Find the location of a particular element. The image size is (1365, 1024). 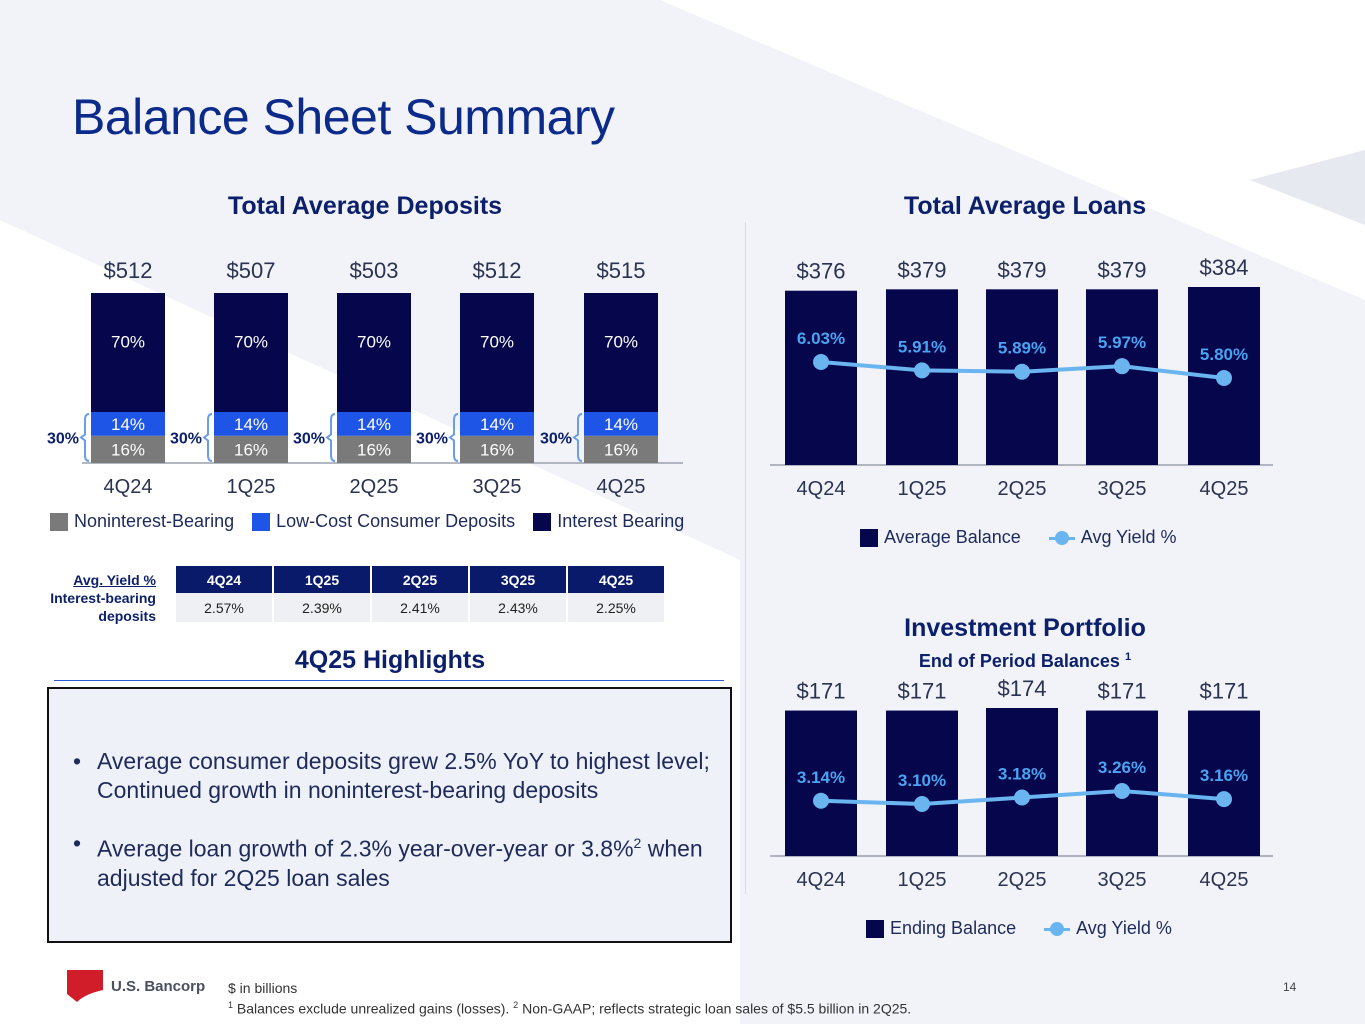

yield-table-label: Avg. Yield % Interest-bearing deposits is located at coordinates (88, 598).